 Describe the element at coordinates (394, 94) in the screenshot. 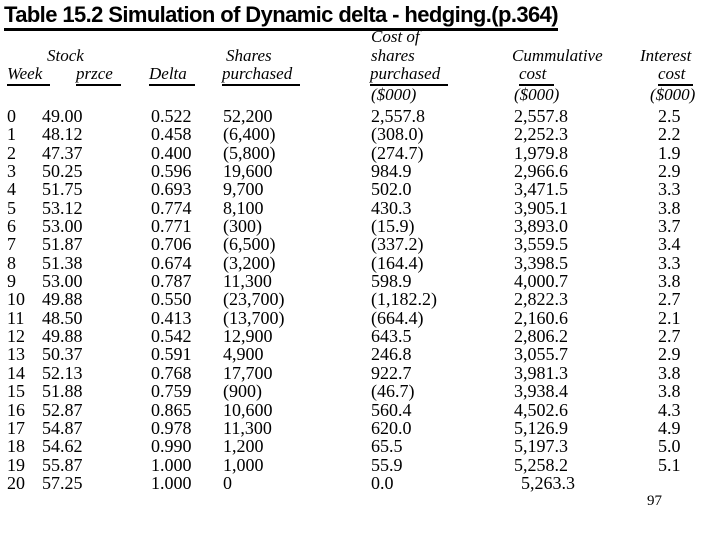

I see `col-header-cost-unit: ($000)` at that location.